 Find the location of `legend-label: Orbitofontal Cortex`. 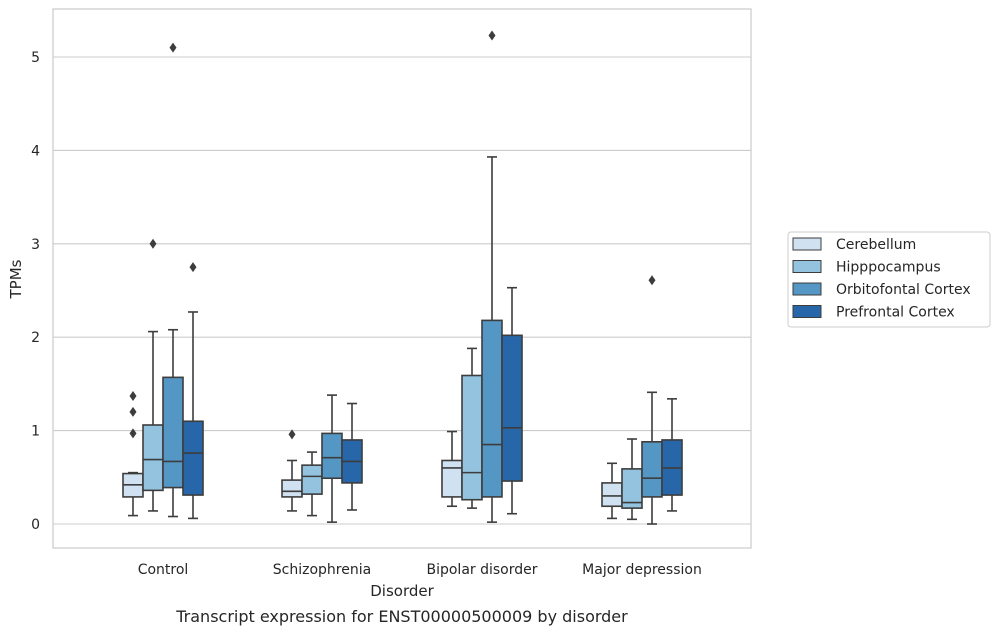

legend-label: Orbitofontal Cortex is located at coordinates (903, 290).